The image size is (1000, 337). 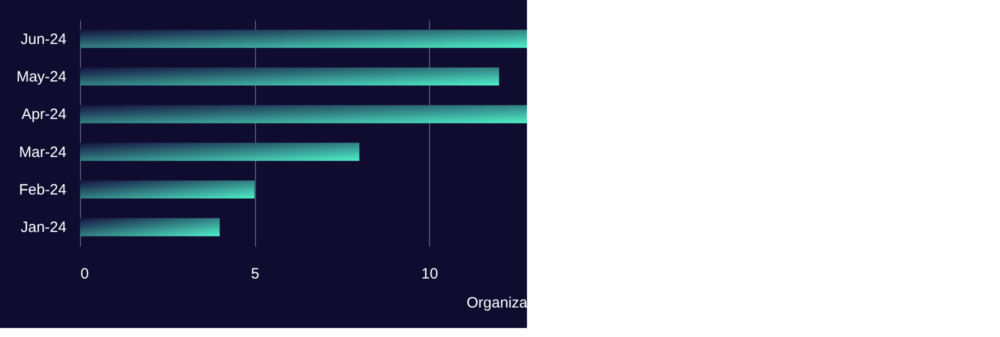 I want to click on y-tick-label: May-24, so click(x=41, y=77).